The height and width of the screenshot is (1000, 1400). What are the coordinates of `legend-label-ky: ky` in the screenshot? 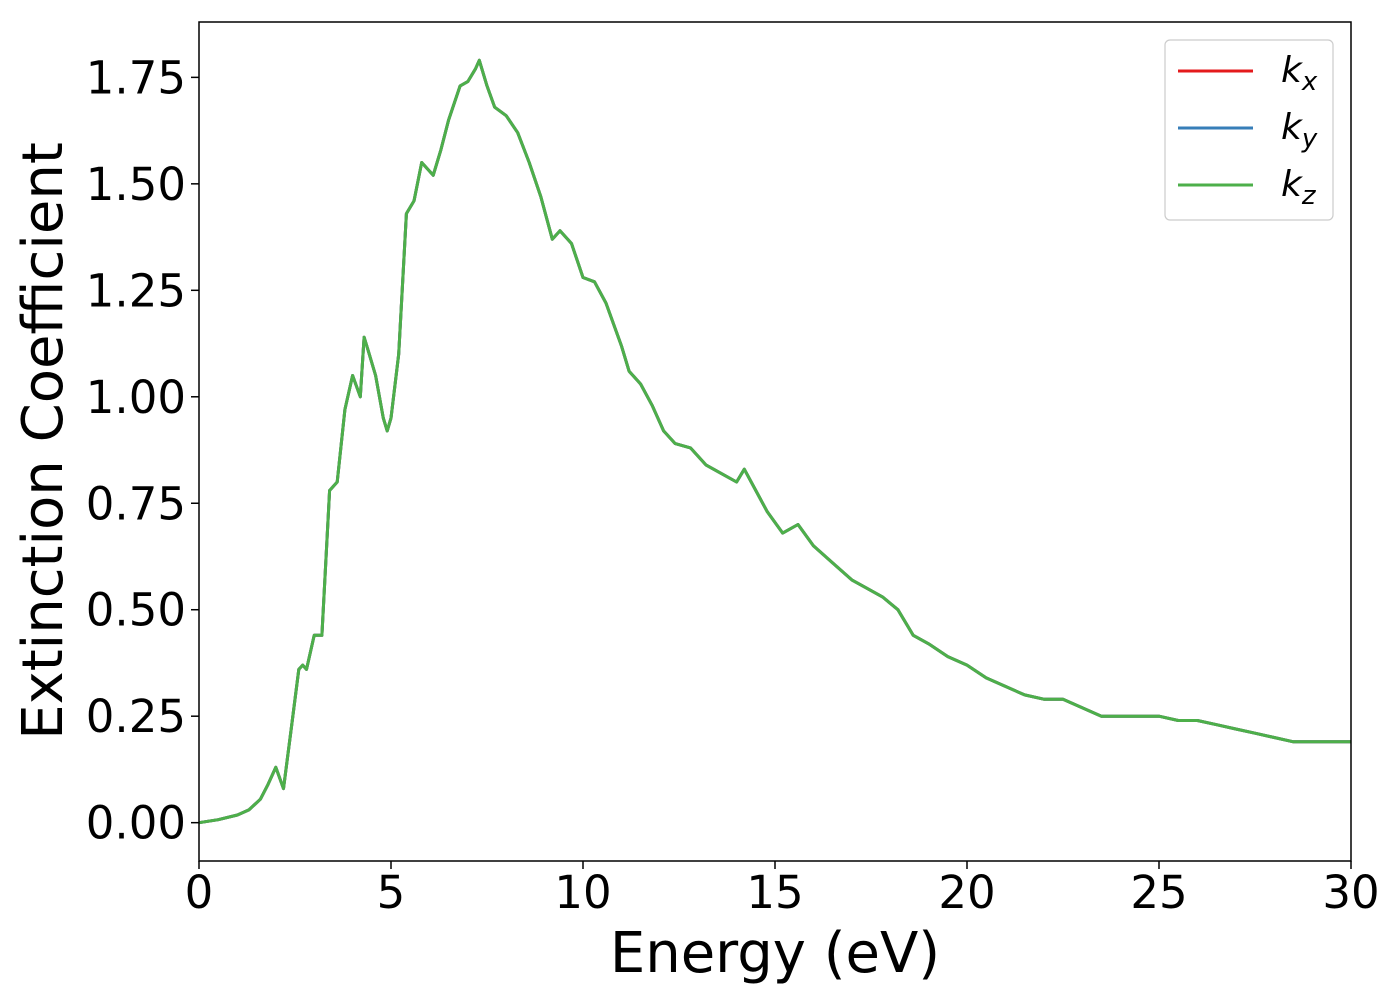 It's located at (1299, 130).